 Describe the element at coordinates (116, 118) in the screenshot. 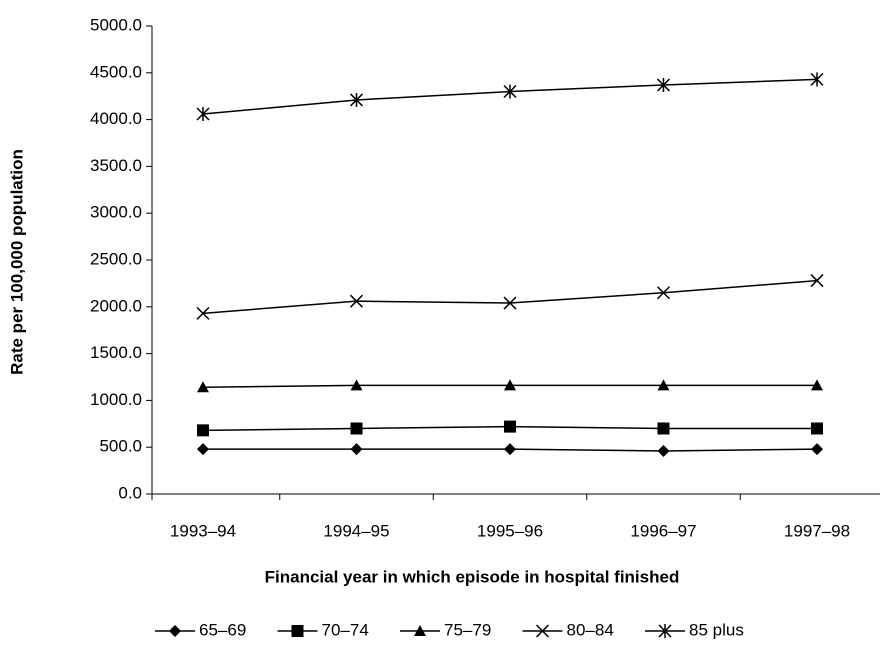

I see `y-tick-label: 4000.0` at that location.